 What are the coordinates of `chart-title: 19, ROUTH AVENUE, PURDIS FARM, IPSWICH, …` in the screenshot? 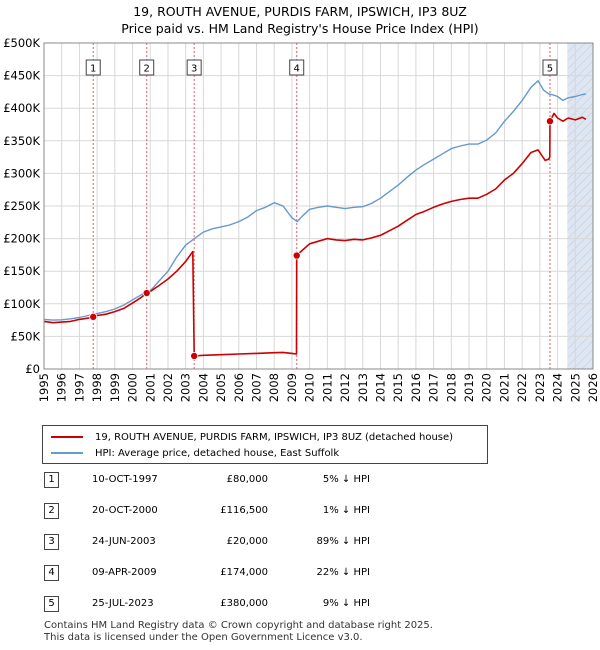 It's located at (300, 11).